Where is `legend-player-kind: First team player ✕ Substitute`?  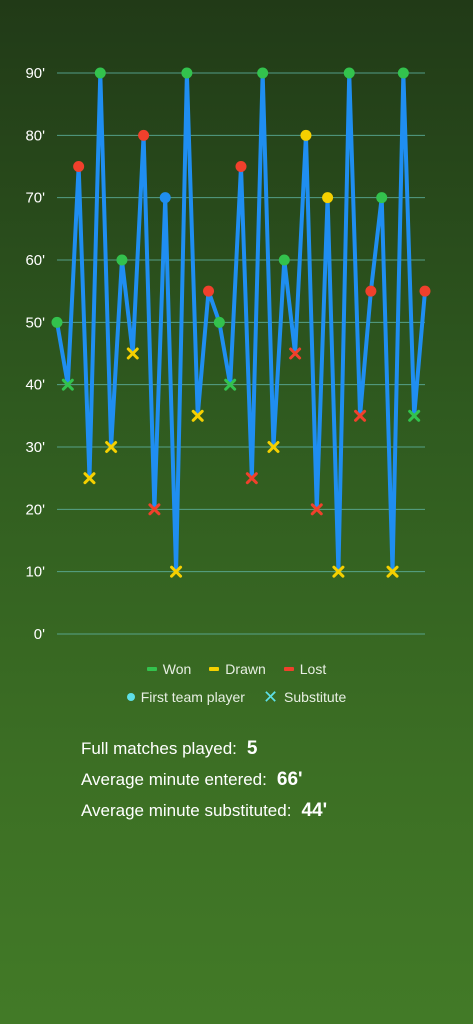 legend-player-kind: First team player ✕ Substitute is located at coordinates (236, 697).